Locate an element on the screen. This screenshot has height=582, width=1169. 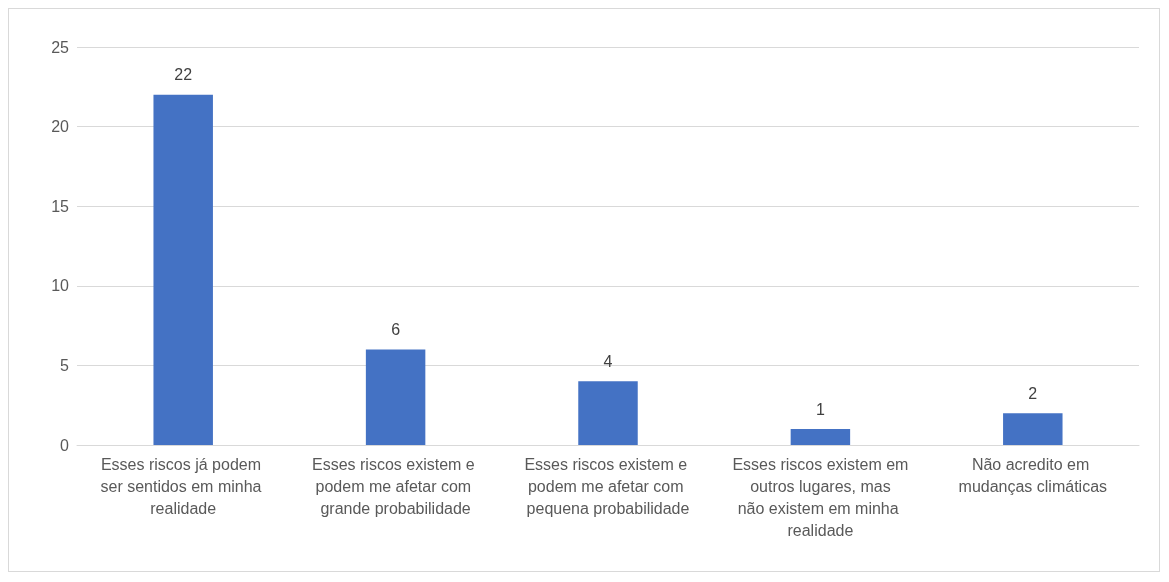
y-tick-label: 10 is located at coordinates (60, 286).